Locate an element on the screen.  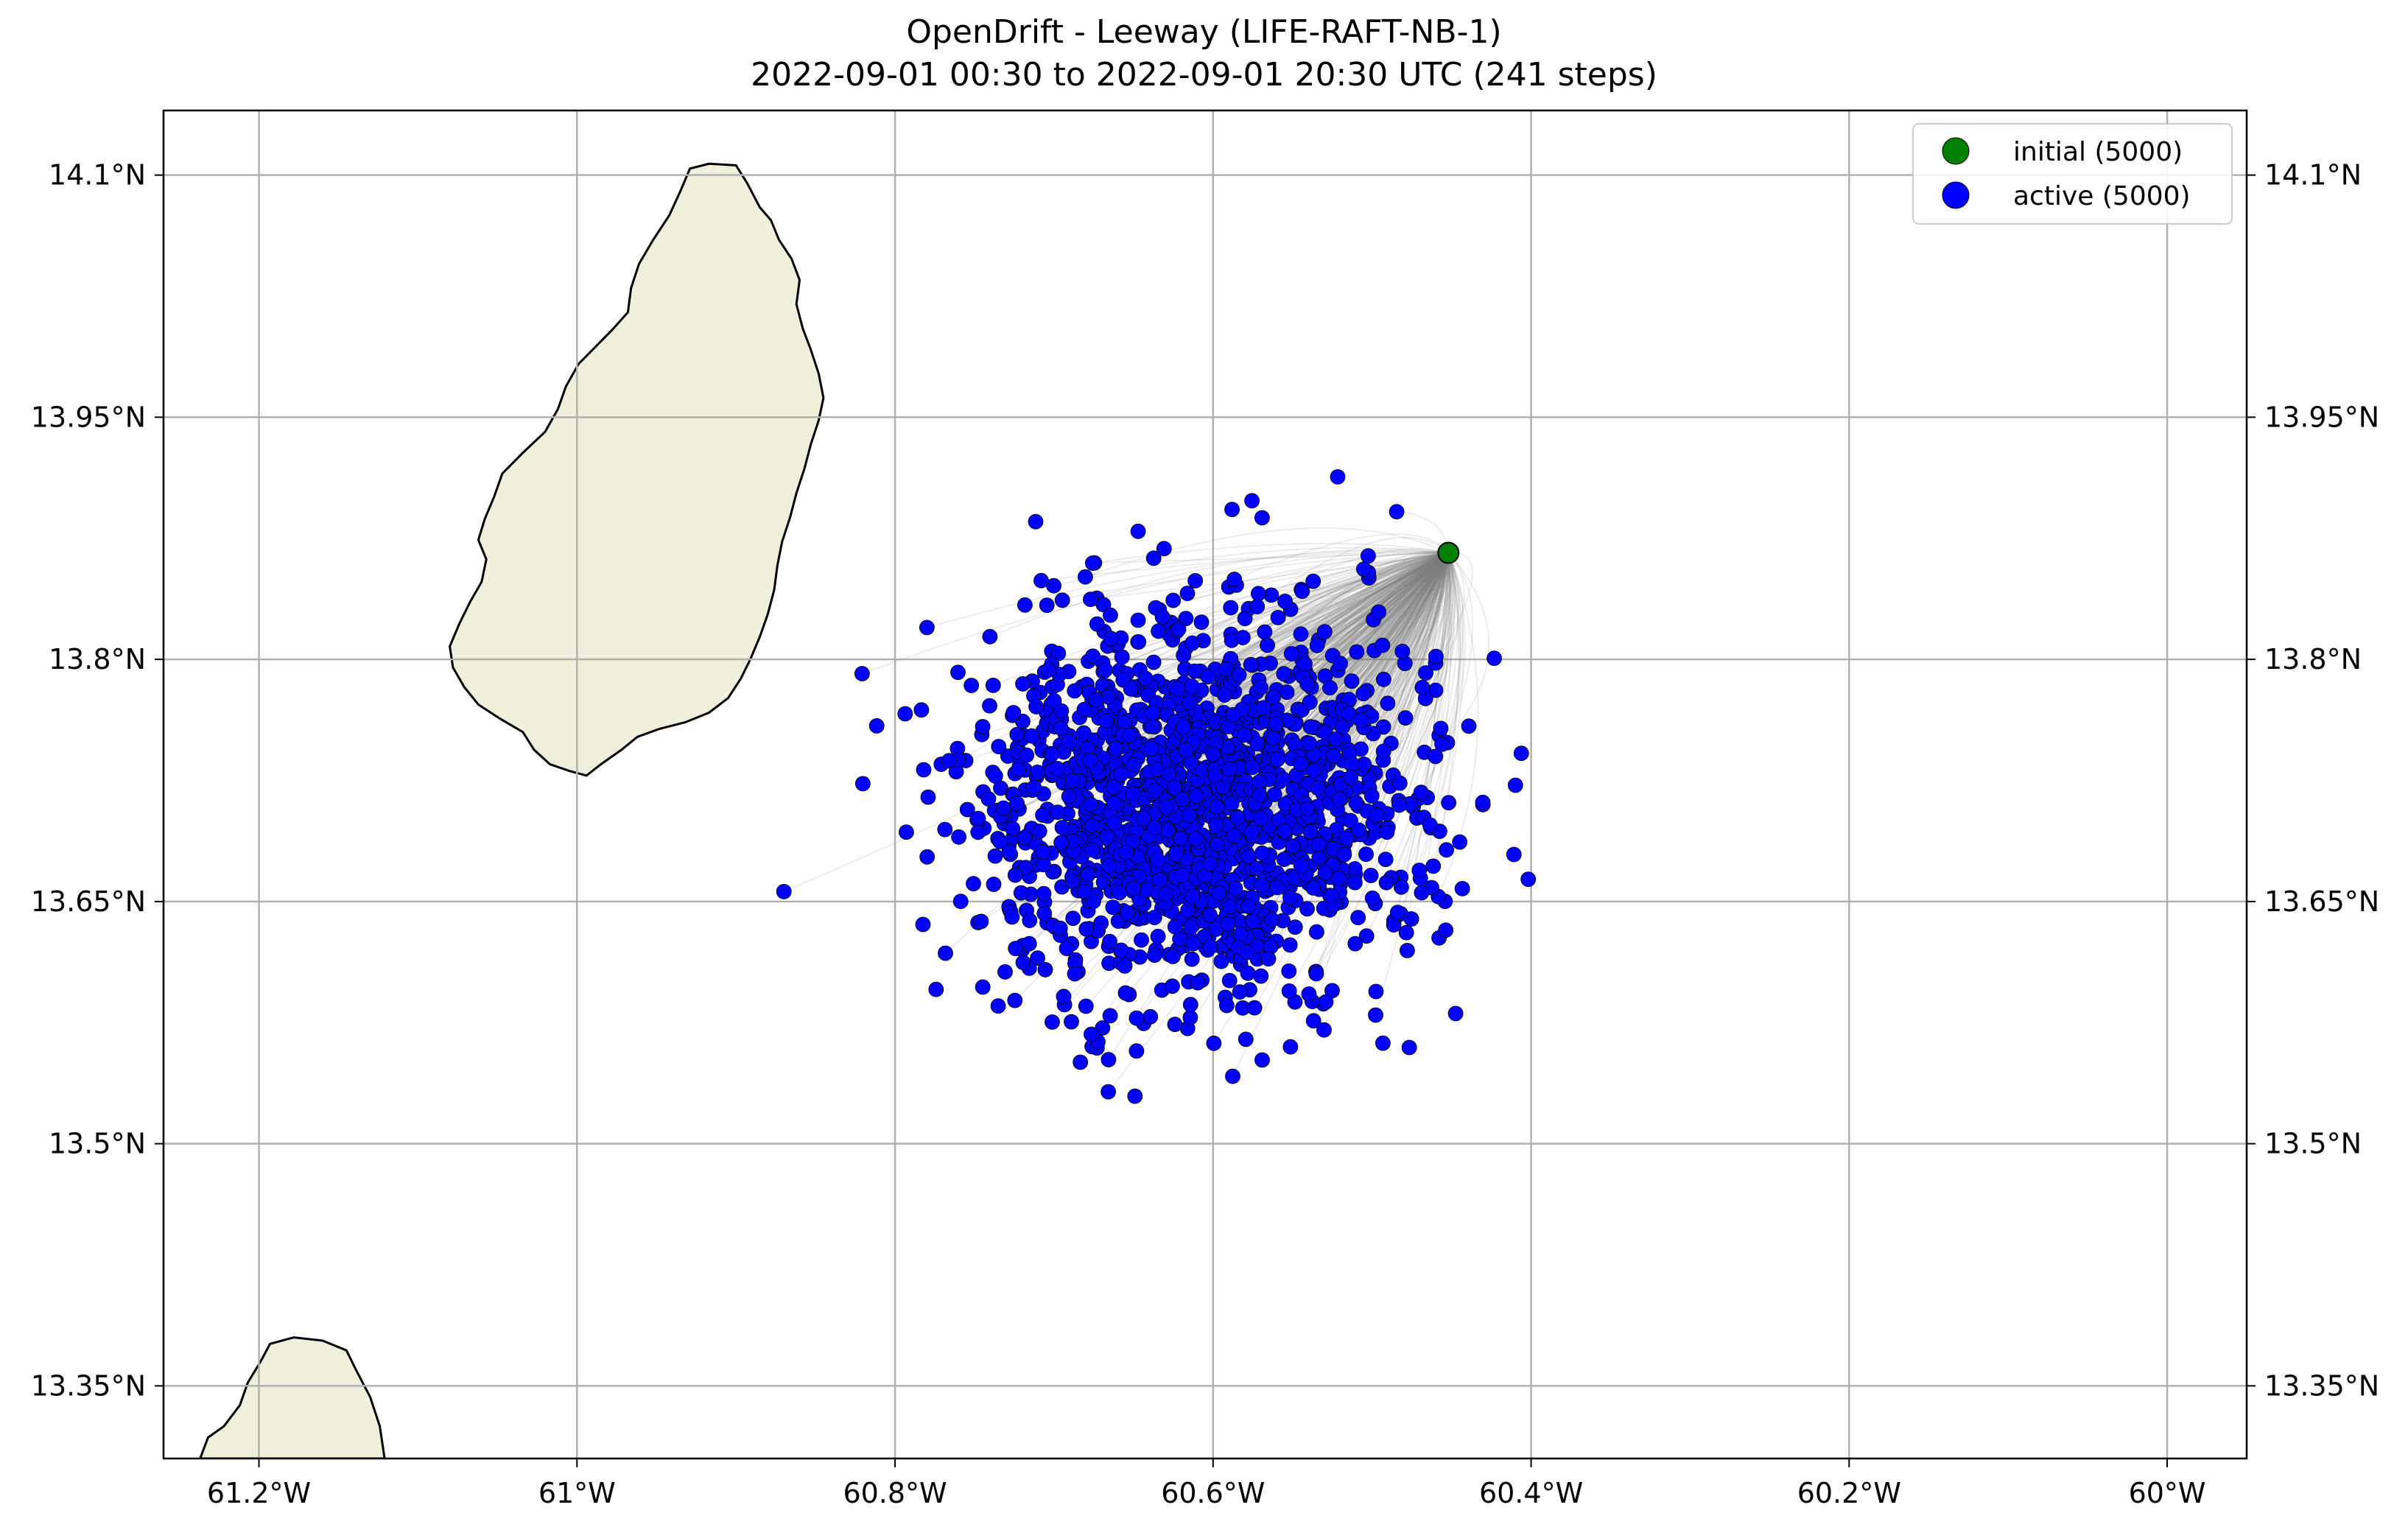
x-tick-label-5: 60.2°W is located at coordinates (1849, 1493).